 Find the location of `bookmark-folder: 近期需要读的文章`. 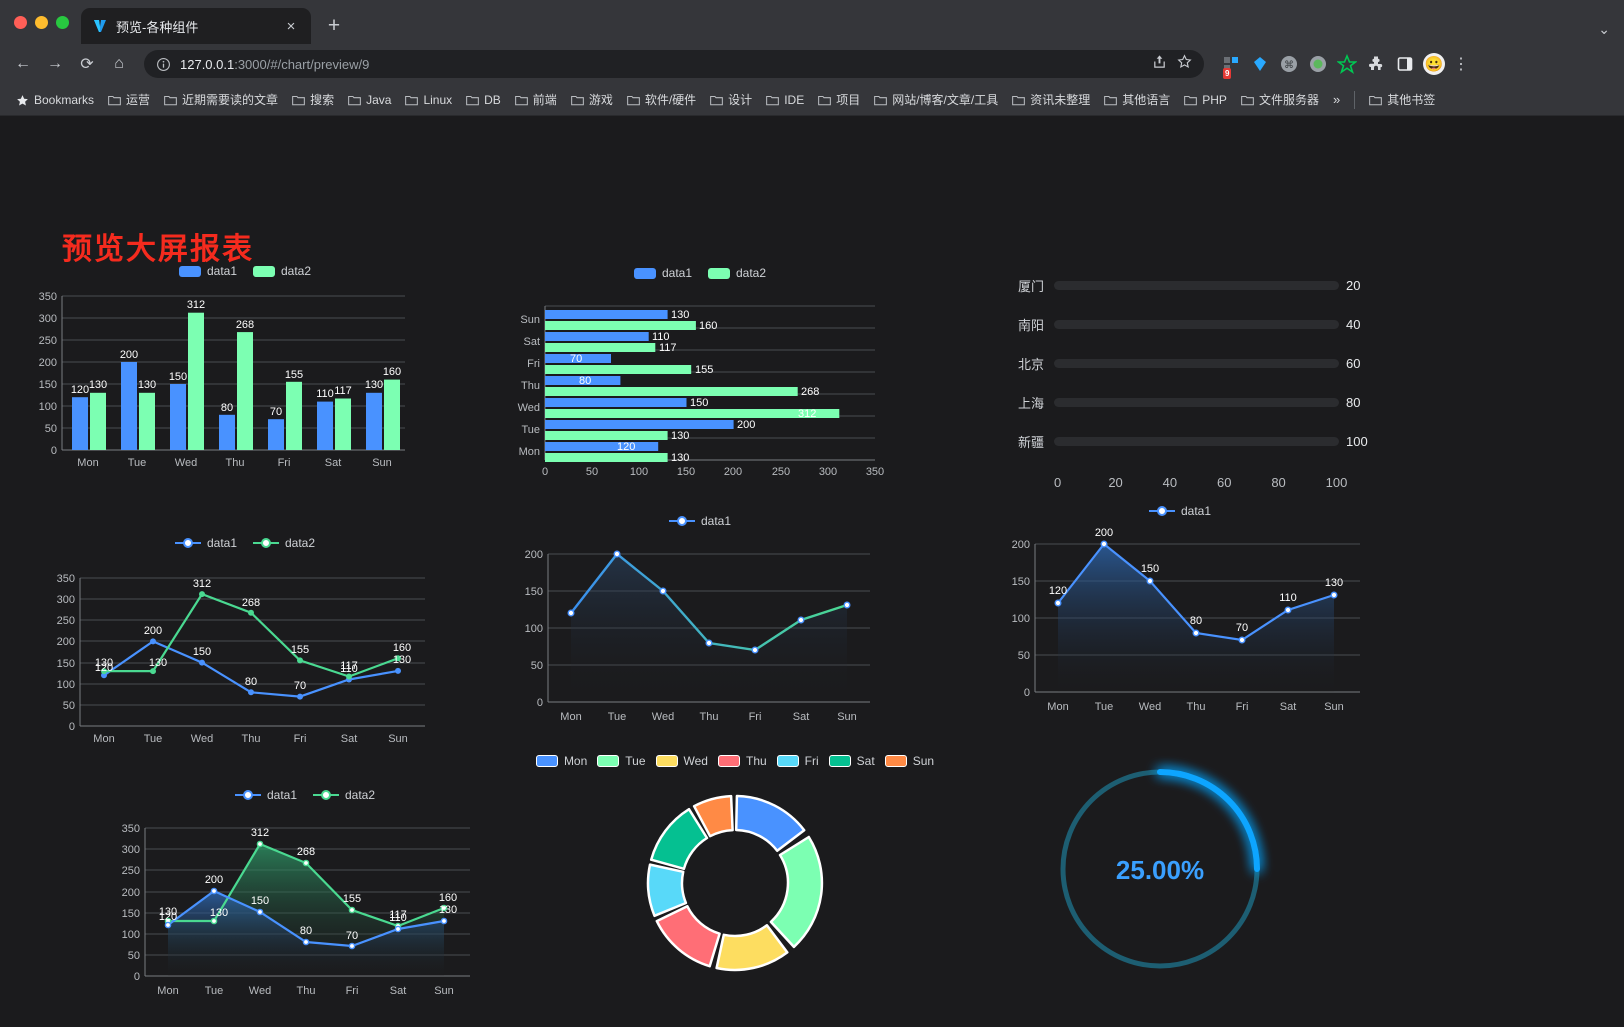

bookmark-folder: 近期需要读的文章 is located at coordinates (221, 99).